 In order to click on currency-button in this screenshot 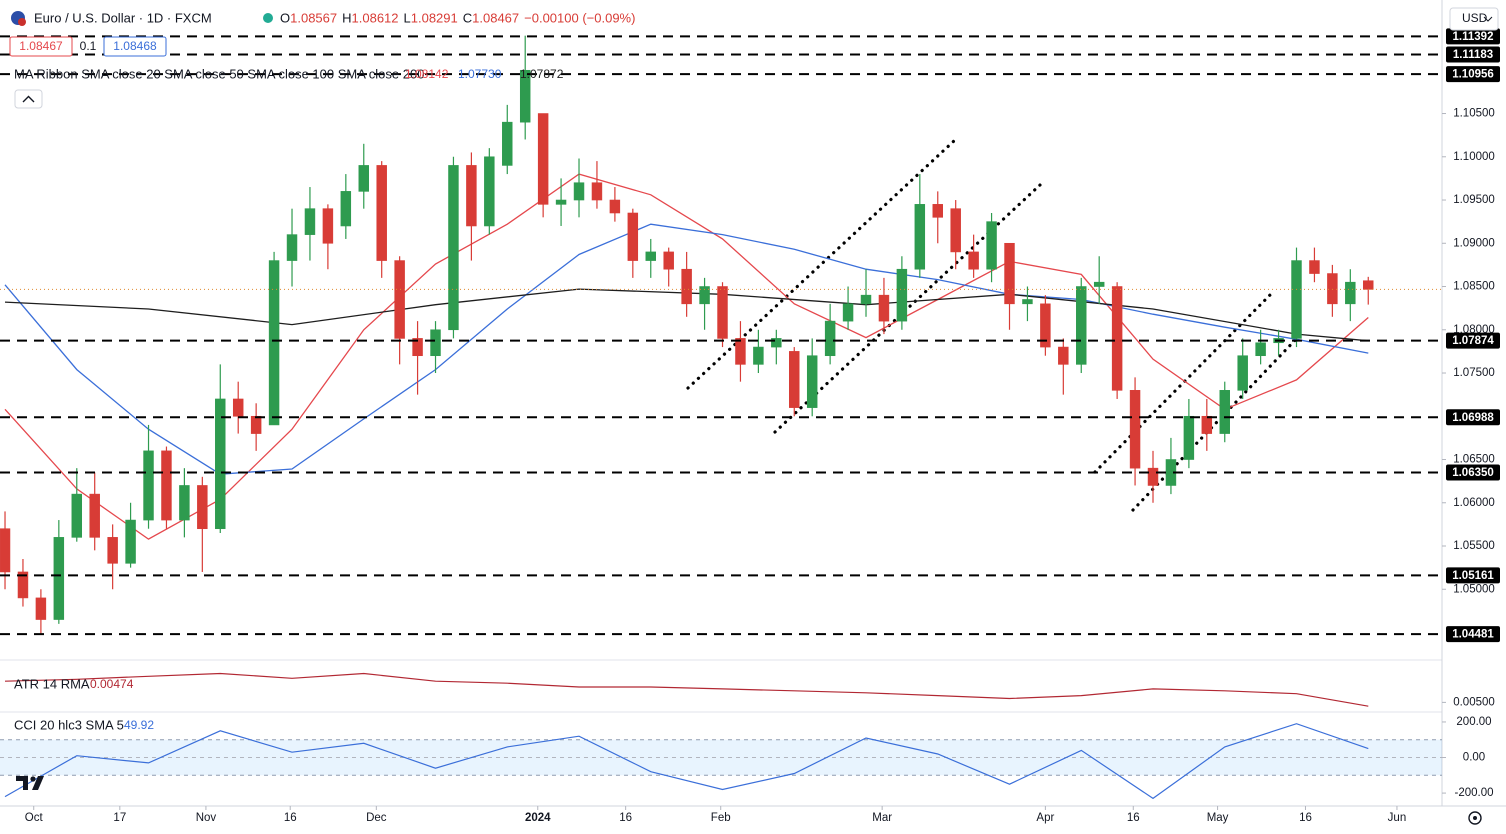, I will do `click(1474, 19)`.